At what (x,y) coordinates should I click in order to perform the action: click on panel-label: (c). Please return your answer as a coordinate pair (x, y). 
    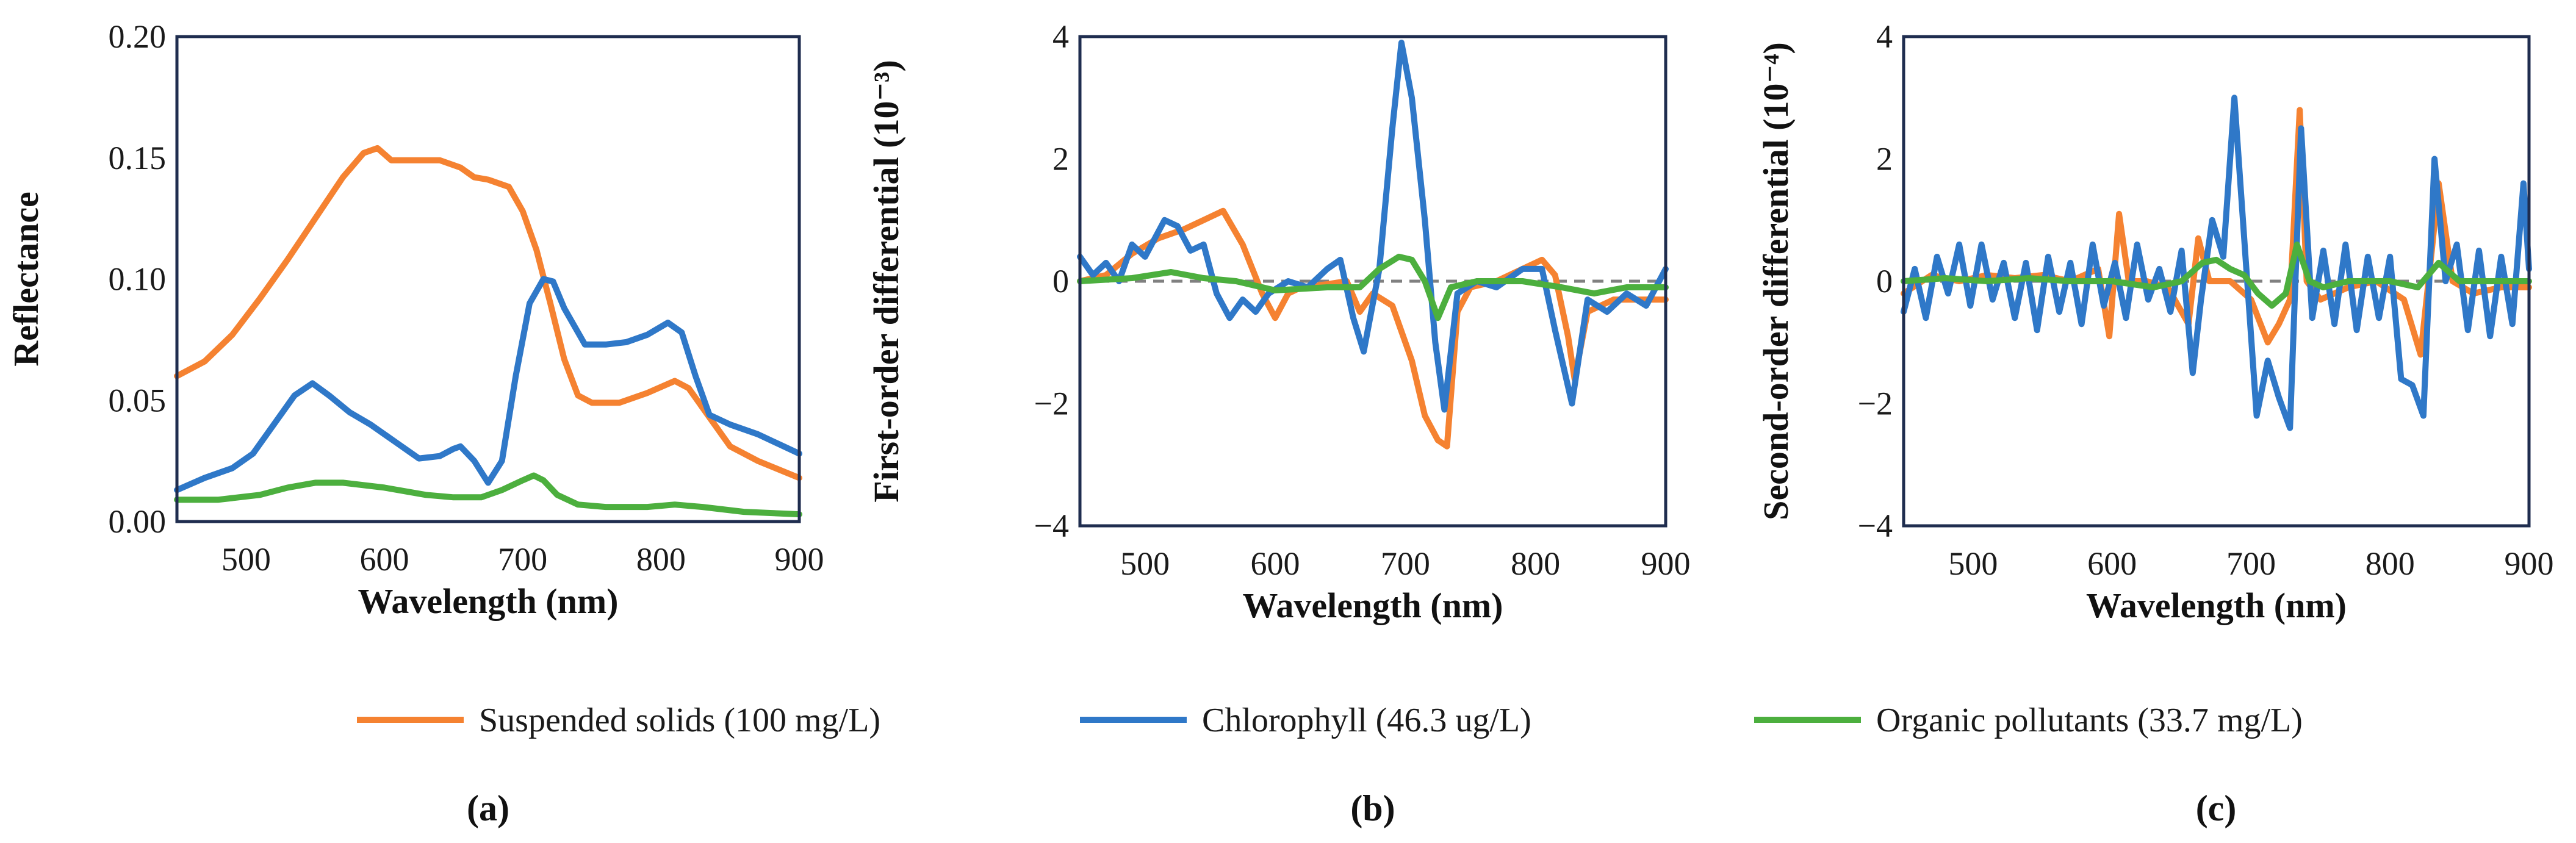
    Looking at the image, I should click on (2216, 808).